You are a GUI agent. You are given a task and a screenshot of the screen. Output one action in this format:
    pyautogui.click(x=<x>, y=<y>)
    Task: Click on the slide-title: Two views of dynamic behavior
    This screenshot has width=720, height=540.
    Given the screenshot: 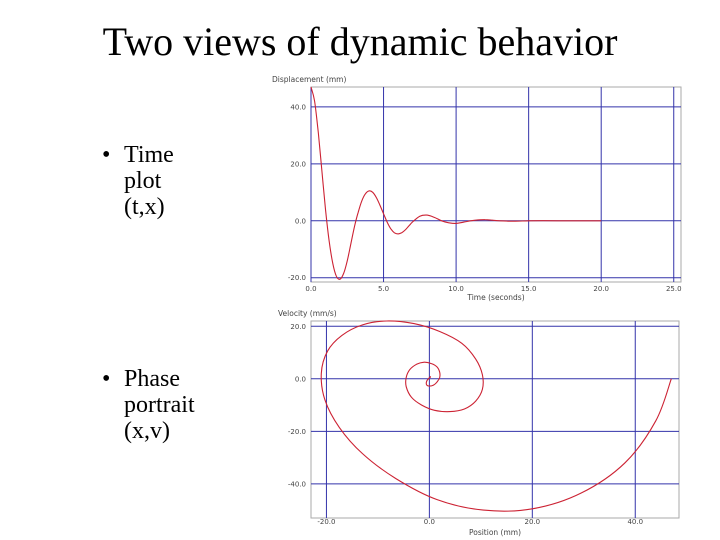 What is the action you would take?
    pyautogui.click(x=360, y=41)
    